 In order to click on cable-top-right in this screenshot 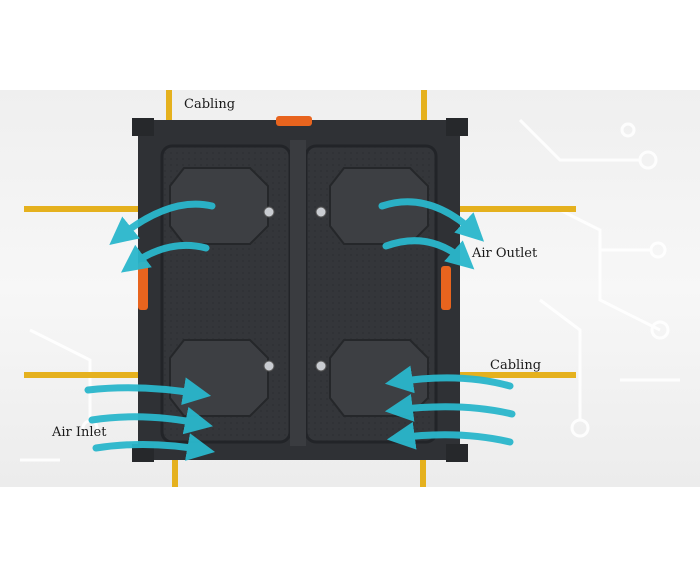, I will do `click(424, 108)`.